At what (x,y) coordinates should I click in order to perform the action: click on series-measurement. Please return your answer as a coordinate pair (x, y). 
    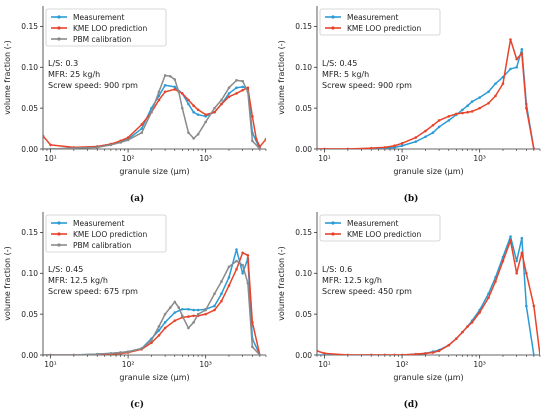
    Looking at the image, I should click on (152, 116).